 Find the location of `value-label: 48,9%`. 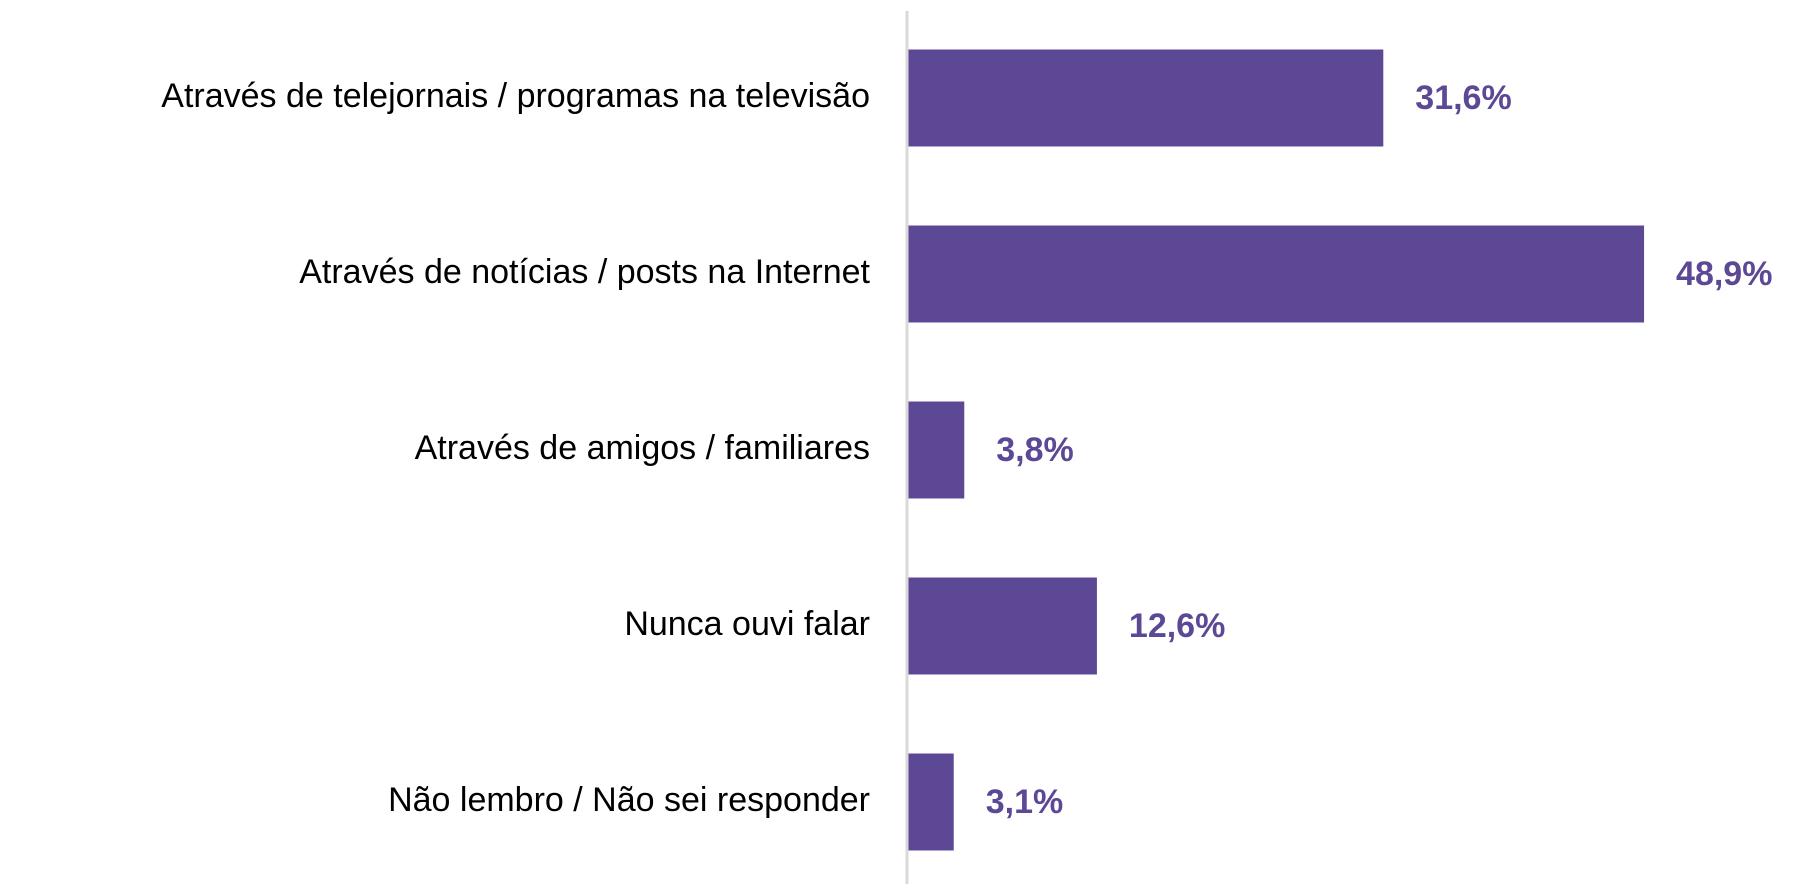

value-label: 48,9% is located at coordinates (1724, 274).